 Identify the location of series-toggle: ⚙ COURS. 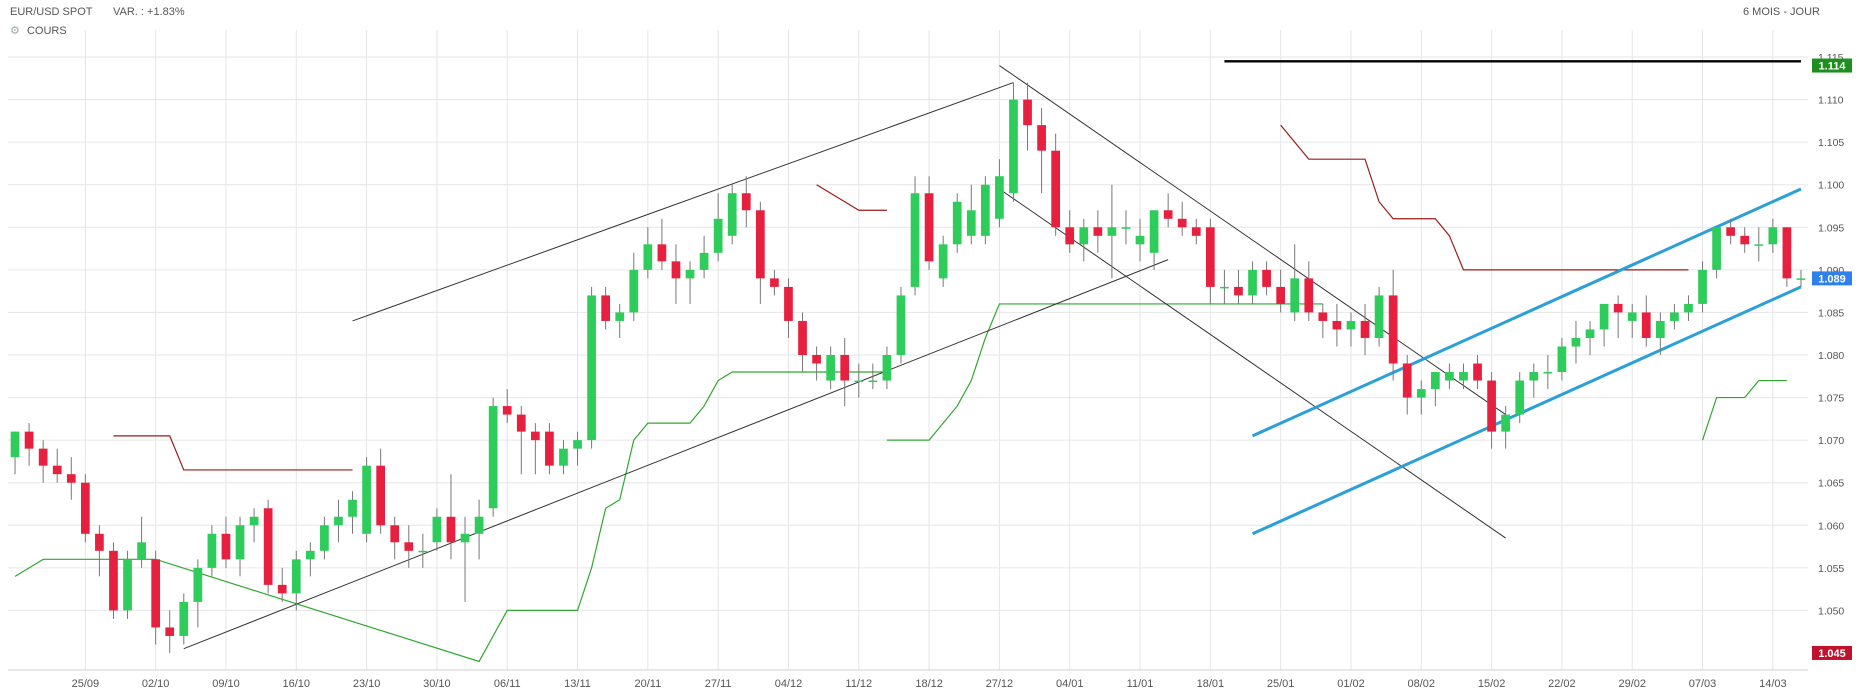
(38, 30).